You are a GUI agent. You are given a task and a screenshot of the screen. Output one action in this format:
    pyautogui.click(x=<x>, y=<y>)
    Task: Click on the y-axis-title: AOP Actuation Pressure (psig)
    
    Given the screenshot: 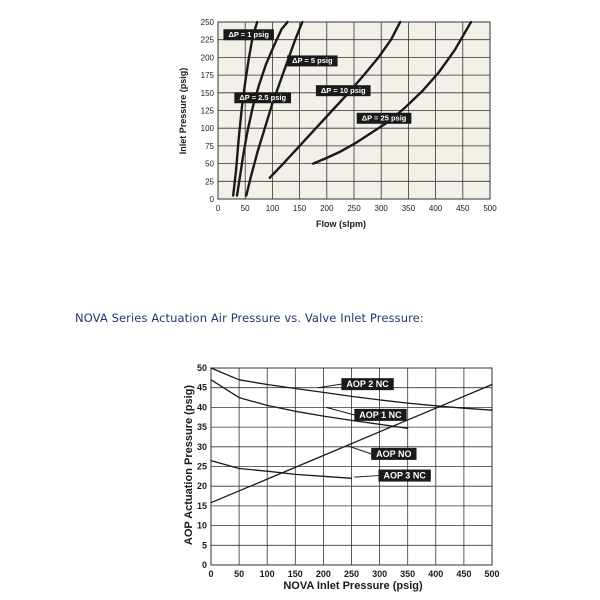 What is the action you would take?
    pyautogui.click(x=189, y=465)
    